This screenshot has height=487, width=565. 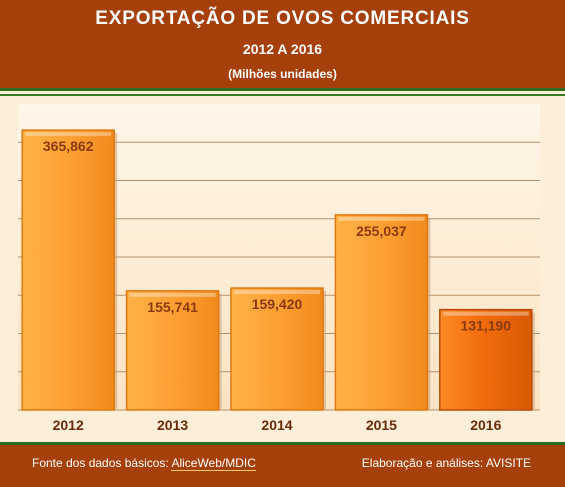 What do you see at coordinates (102, 463) in the screenshot?
I see `source-prefix: Fonte dos dados básicos:` at bounding box center [102, 463].